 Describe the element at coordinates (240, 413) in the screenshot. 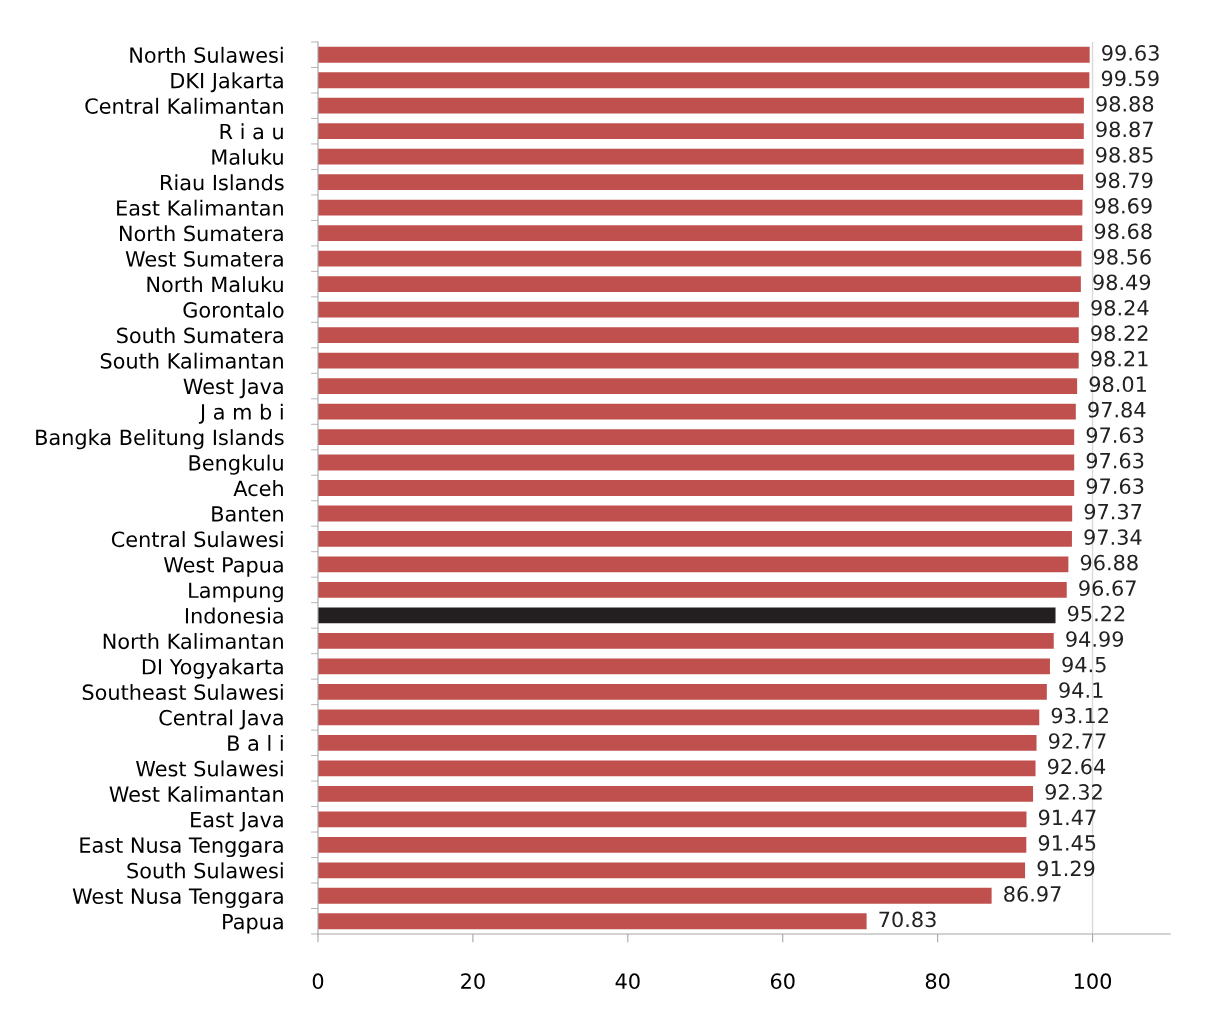

I see `y-tick-label: J a m b i` at that location.